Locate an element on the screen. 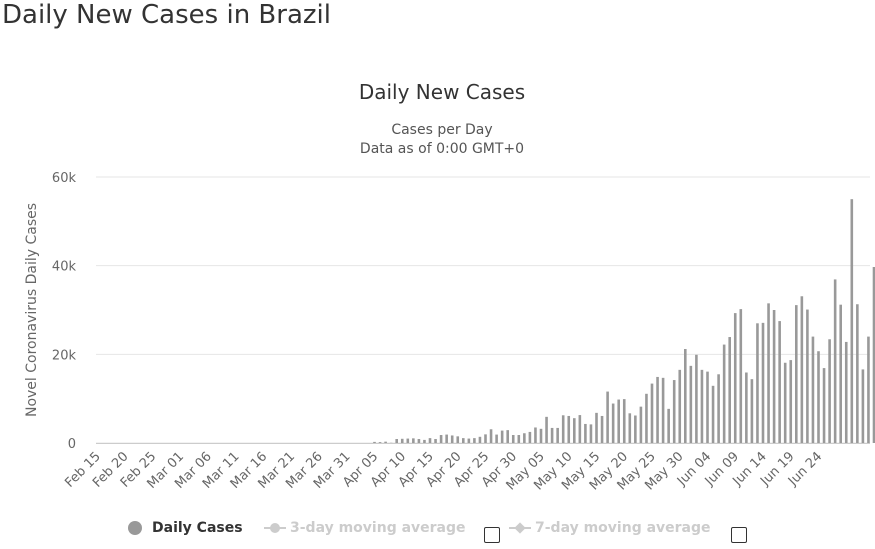  legend-item-daily-cases: Daily Cases is located at coordinates (185, 528).